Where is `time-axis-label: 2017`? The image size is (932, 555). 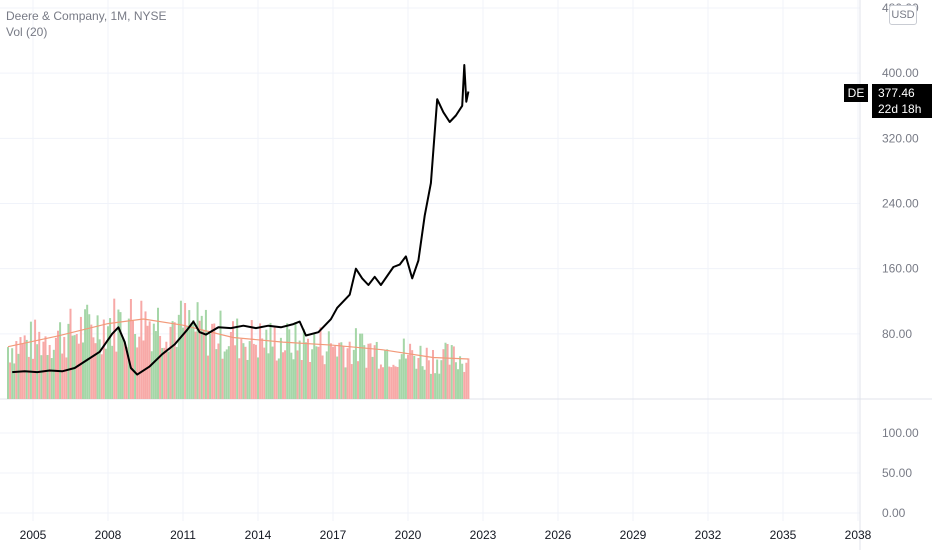
time-axis-label: 2017 is located at coordinates (333, 535).